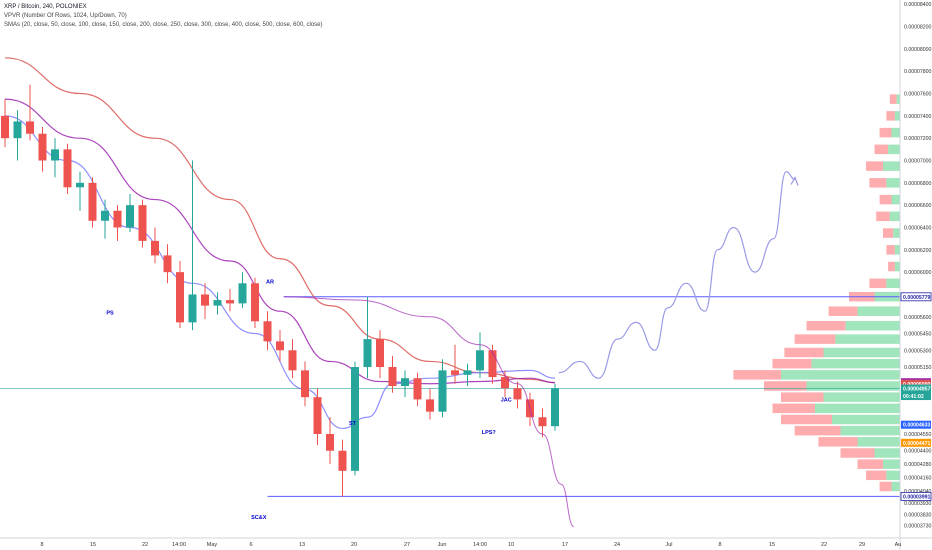 The height and width of the screenshot is (550, 932). Describe the element at coordinates (489, 433) in the screenshot. I see `annotation-label: LPS?` at that location.